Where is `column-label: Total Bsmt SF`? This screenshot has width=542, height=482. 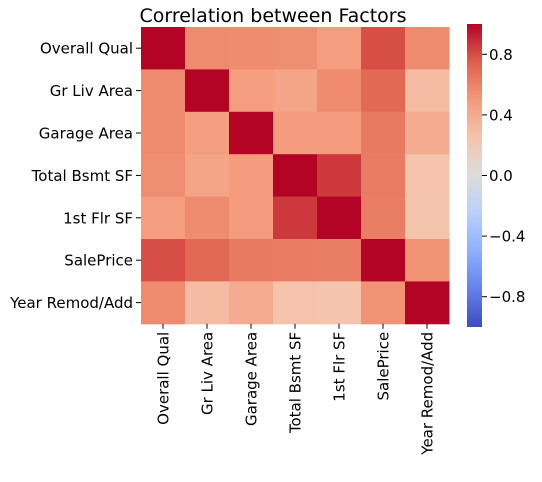 column-label: Total Bsmt SF is located at coordinates (296, 383).